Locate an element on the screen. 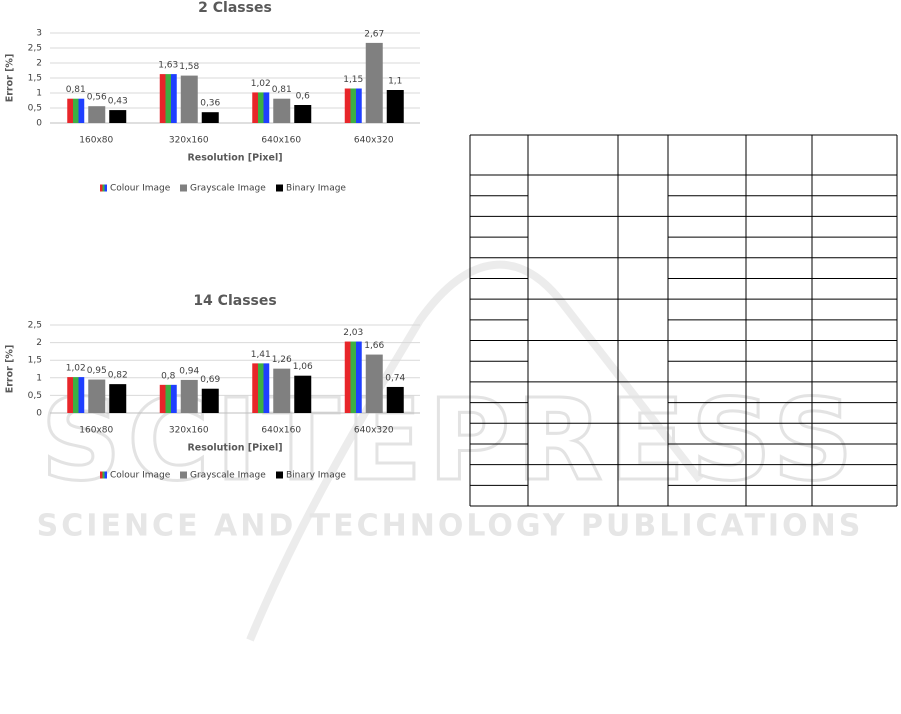 The image size is (901, 714). data-label: 1,26 is located at coordinates (282, 360).